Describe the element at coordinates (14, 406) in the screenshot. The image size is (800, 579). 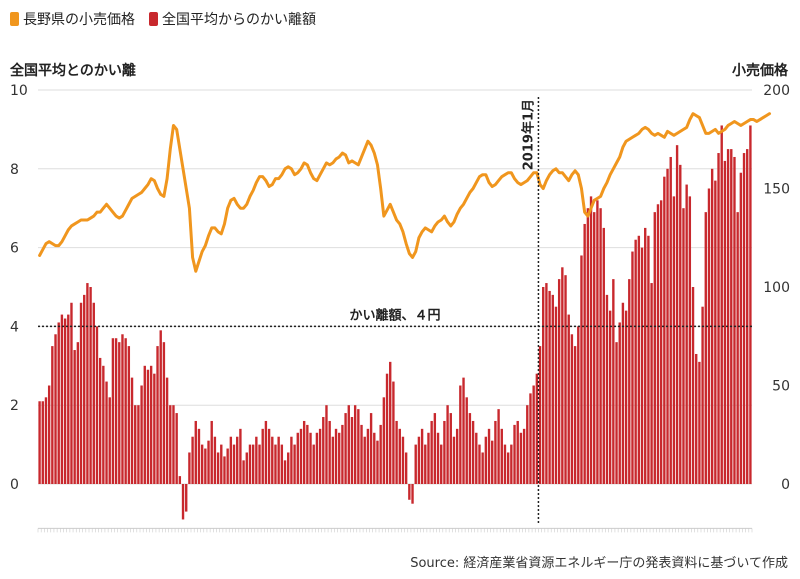
I see `left-tick-label: 2` at that location.